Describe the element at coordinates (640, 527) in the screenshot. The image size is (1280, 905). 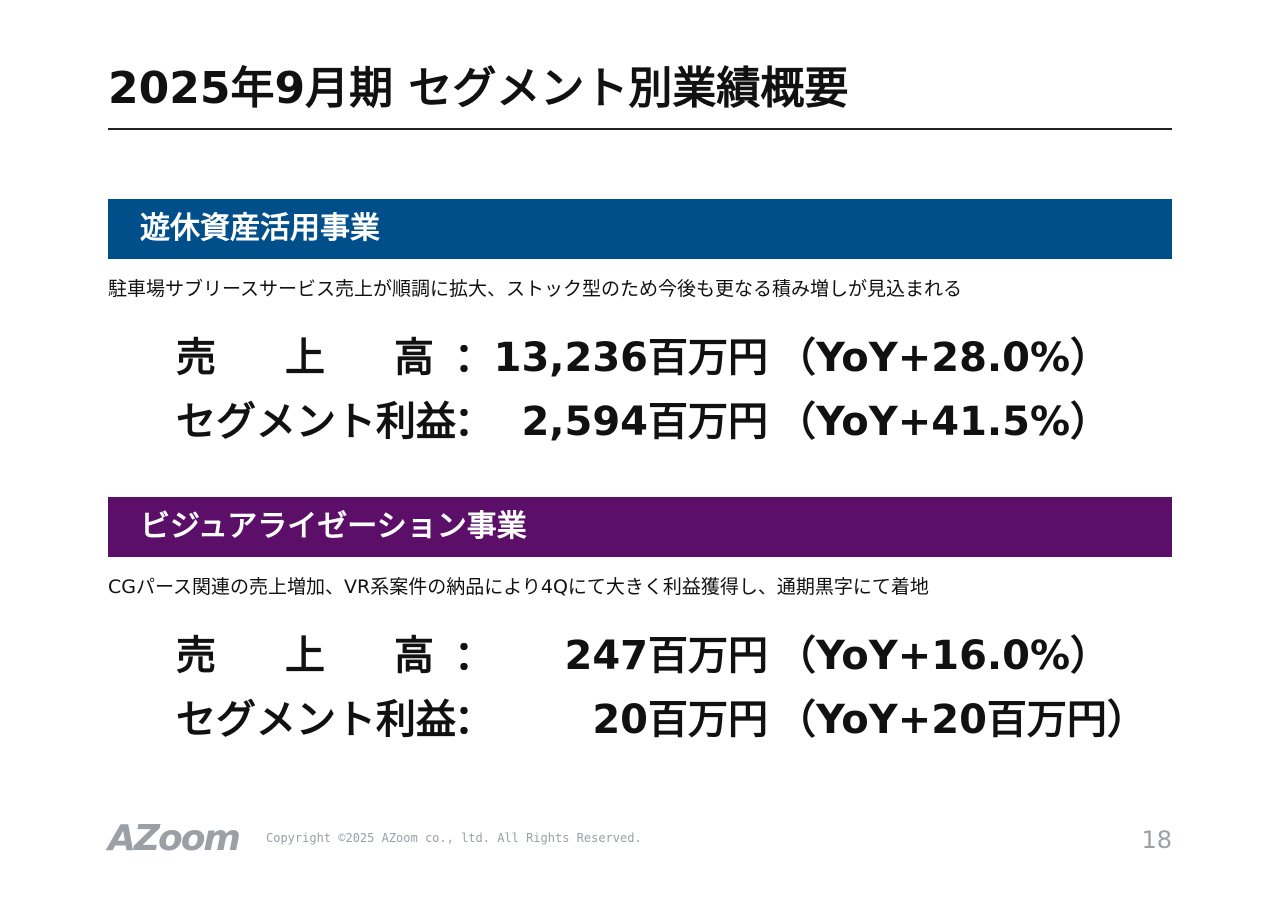
I see `segment-header: ビジュアライゼーション事業` at that location.